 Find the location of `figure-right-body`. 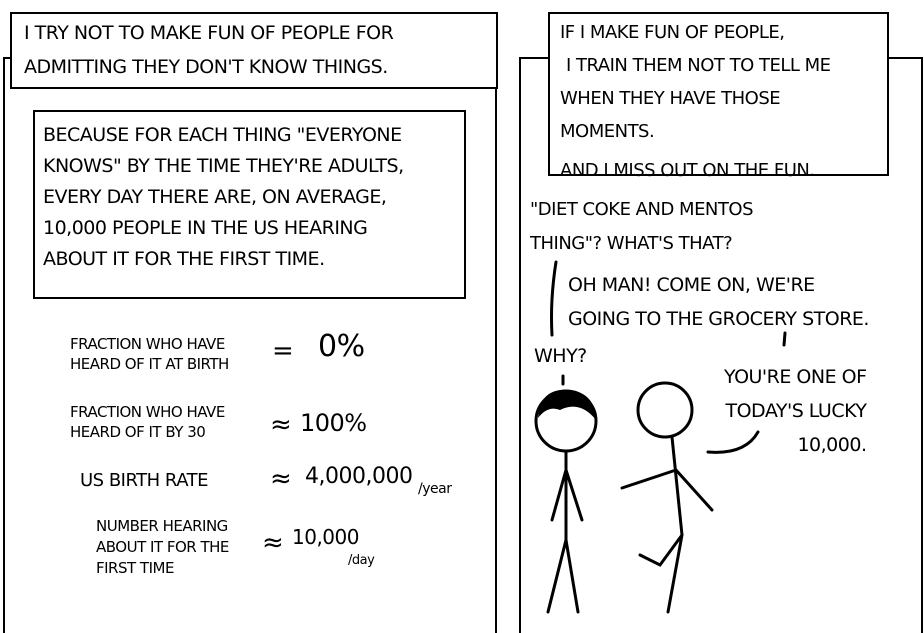

figure-right-body is located at coordinates (667, 524).